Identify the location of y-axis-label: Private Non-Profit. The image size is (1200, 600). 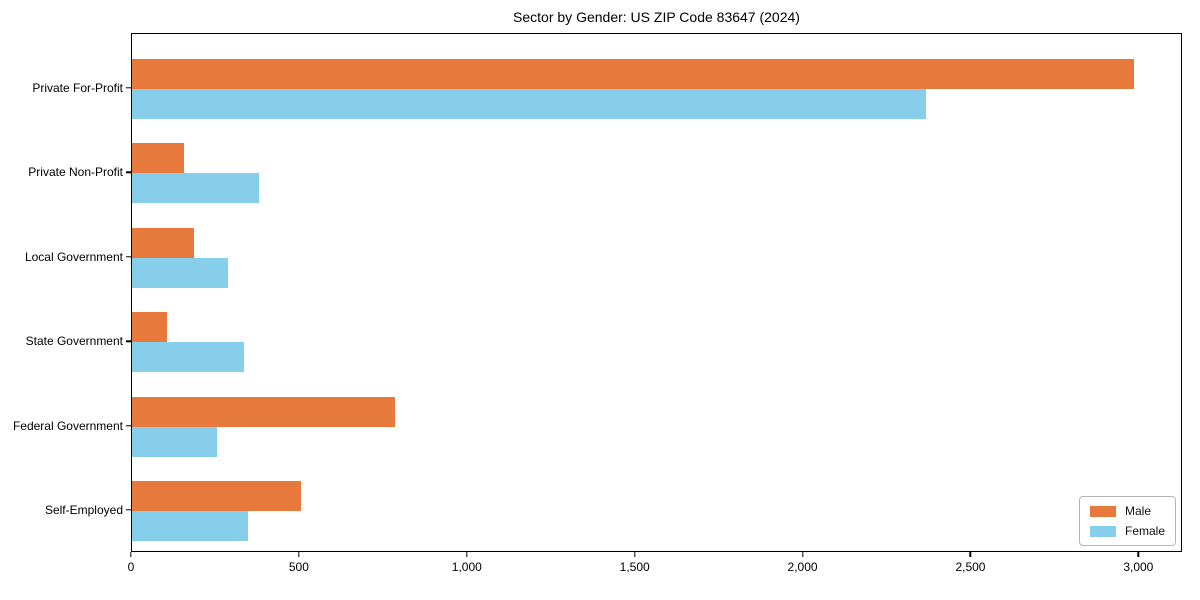
(75, 172).